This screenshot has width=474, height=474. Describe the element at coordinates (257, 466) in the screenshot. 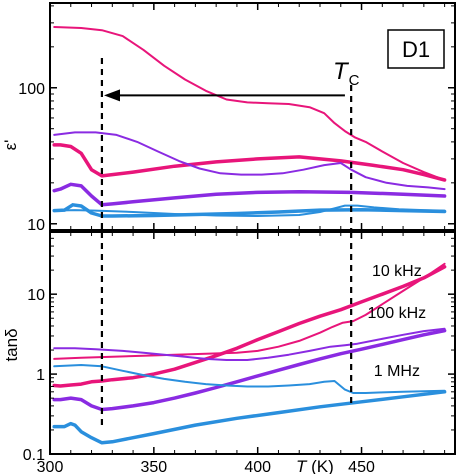

I see `x-tick-label: 400` at that location.